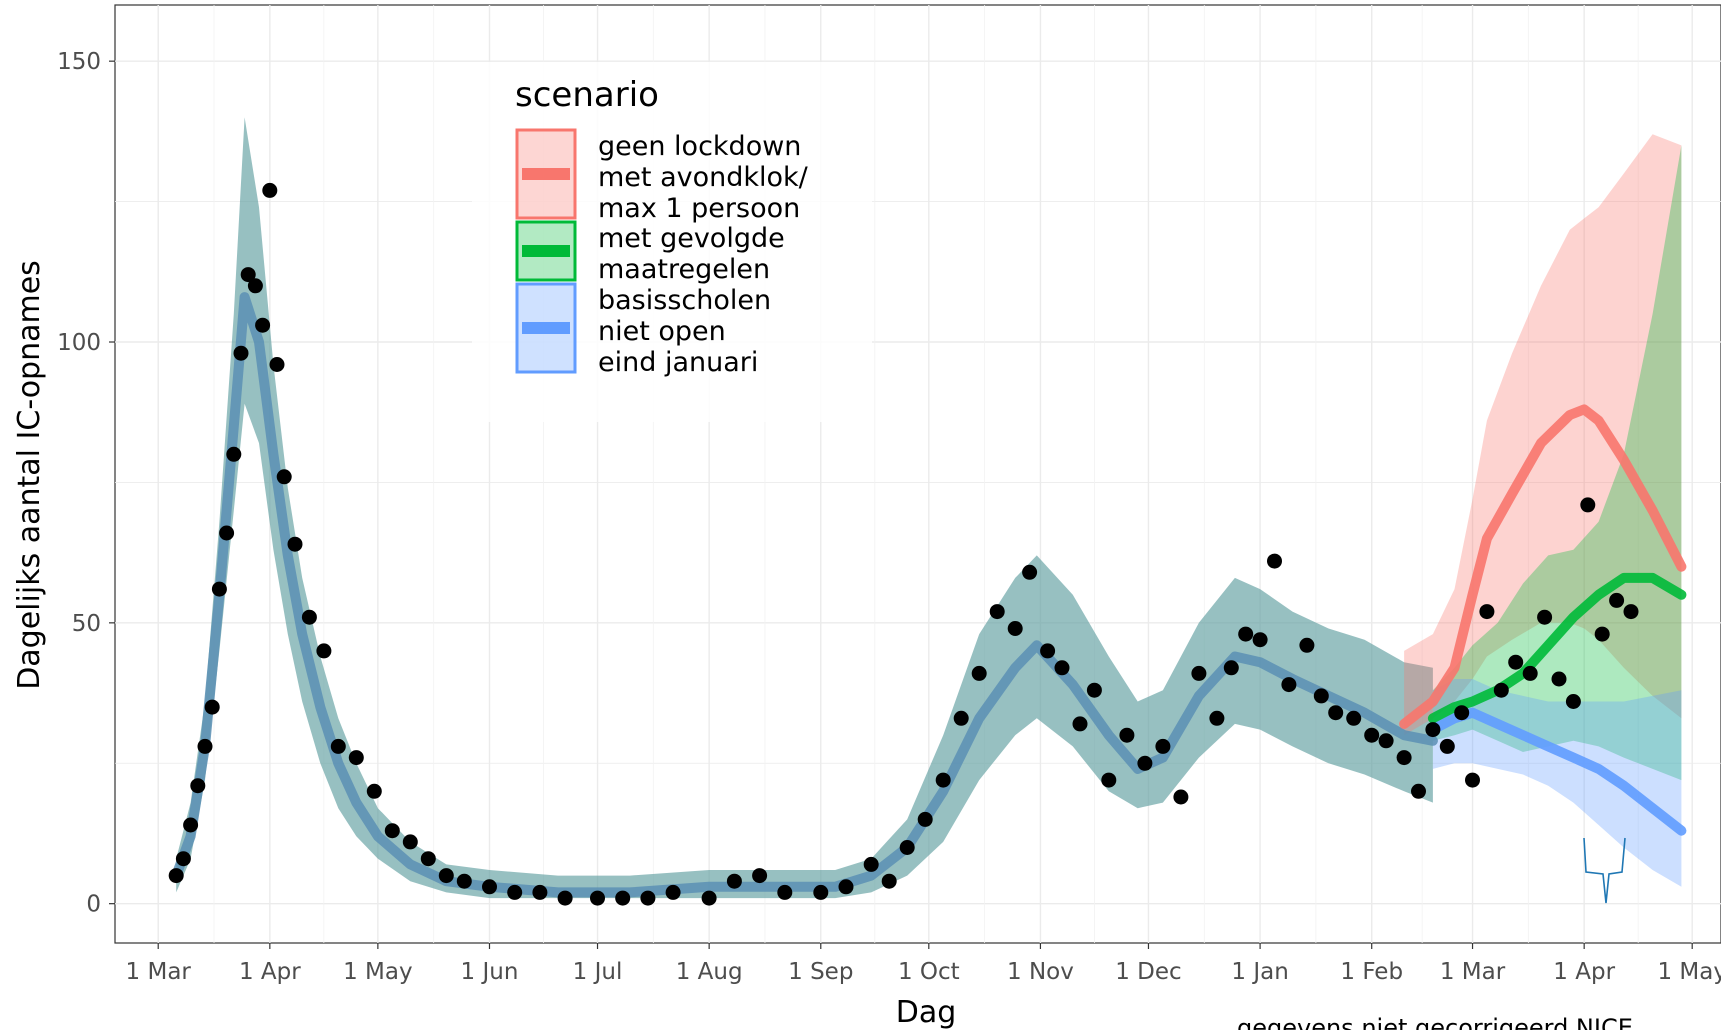 Image resolution: width=1721 pixels, height=1030 pixels. I want to click on legend-label: geen lockdown, so click(699, 146).